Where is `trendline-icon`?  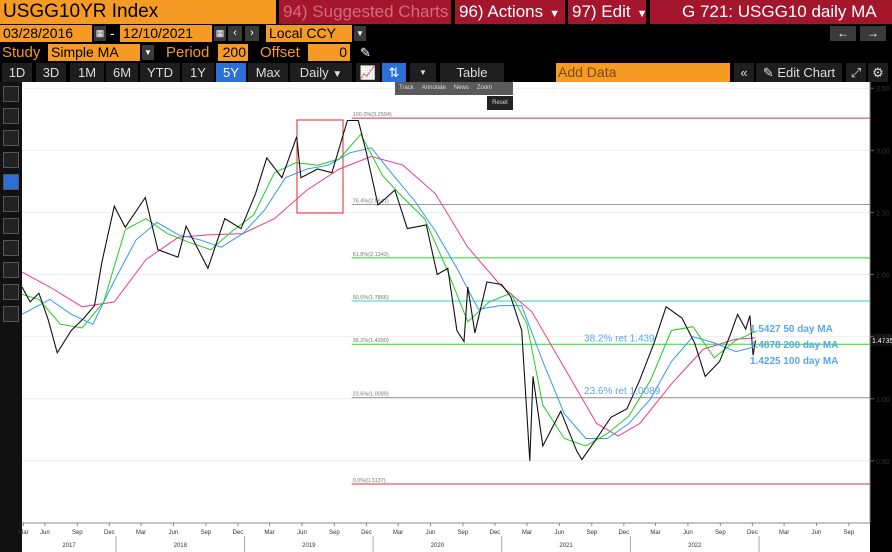
trendline-icon is located at coordinates (11, 116).